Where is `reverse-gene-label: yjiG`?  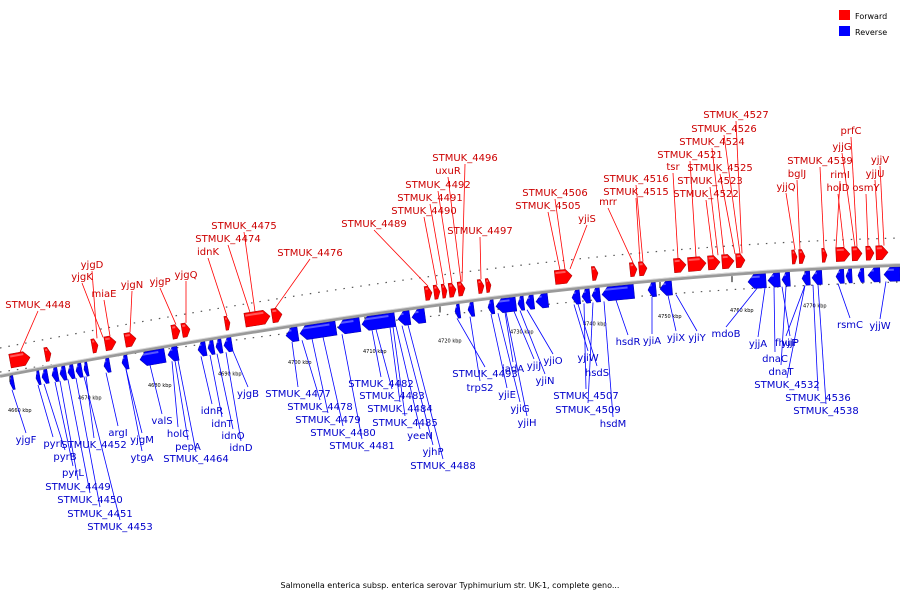
reverse-gene-label: yjiG is located at coordinates (519, 409).